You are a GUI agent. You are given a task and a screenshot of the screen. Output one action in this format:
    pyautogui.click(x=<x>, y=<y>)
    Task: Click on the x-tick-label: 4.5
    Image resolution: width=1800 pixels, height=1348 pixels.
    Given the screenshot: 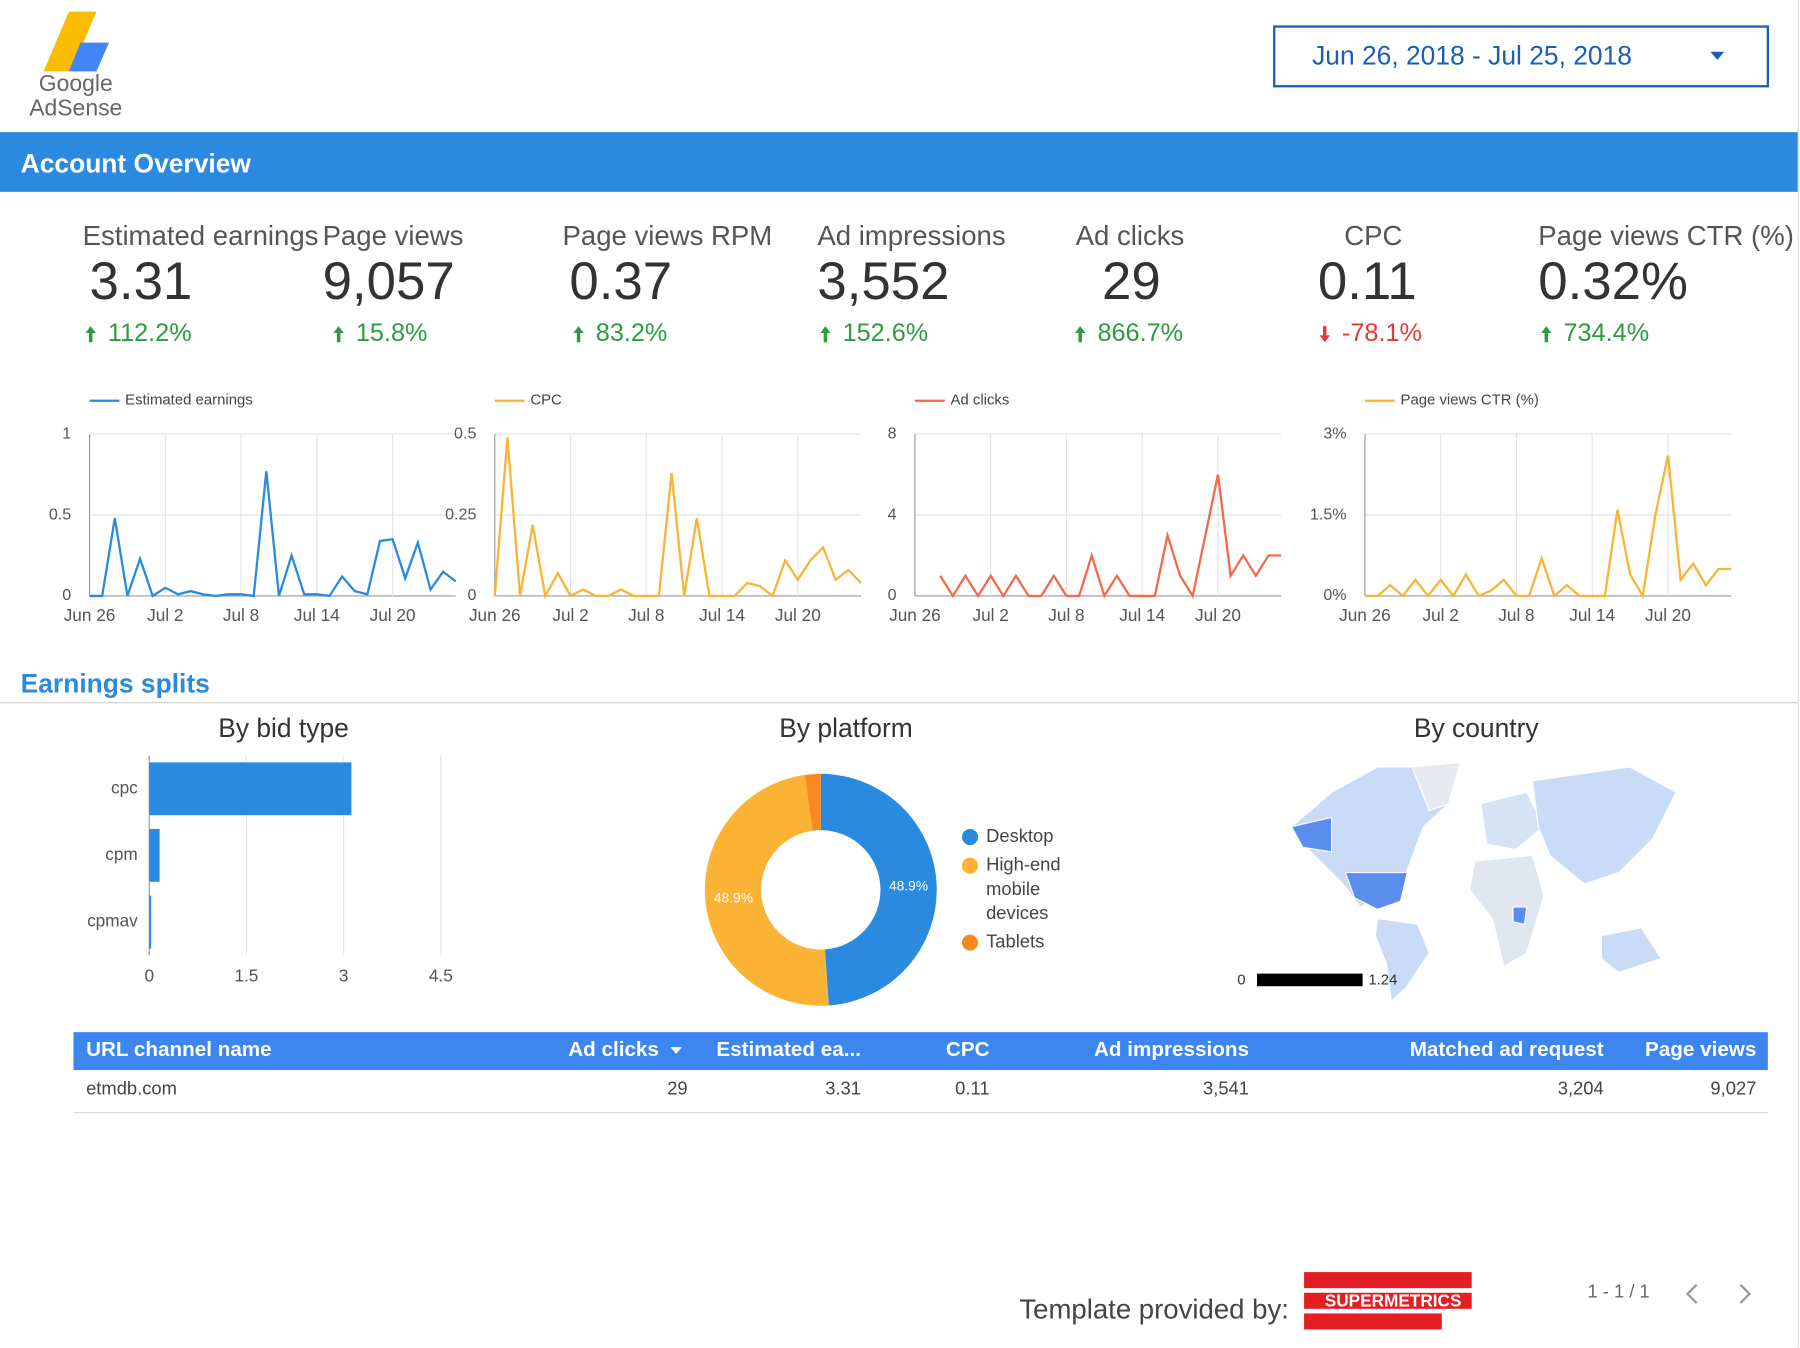 What is the action you would take?
    pyautogui.click(x=441, y=976)
    